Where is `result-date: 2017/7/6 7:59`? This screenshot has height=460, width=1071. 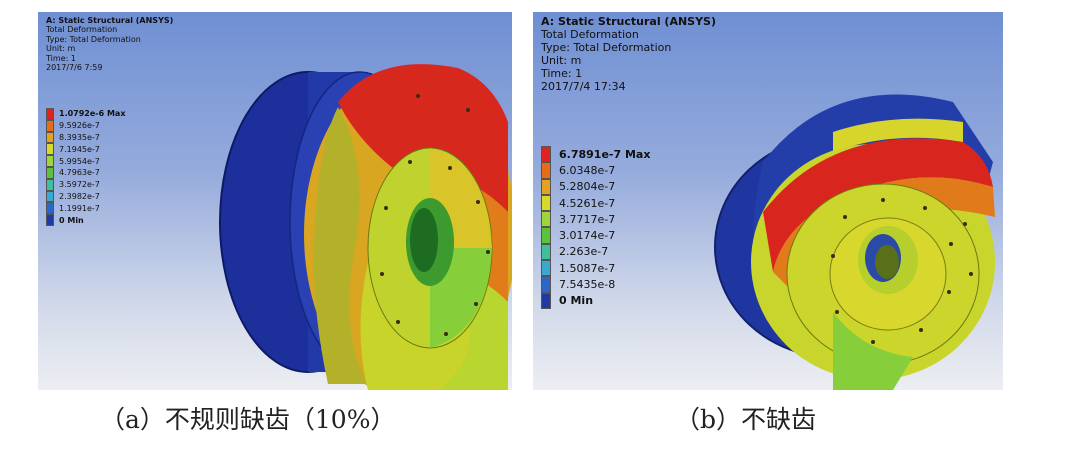
result-date: 2017/7/6 7:59 is located at coordinates (74, 68).